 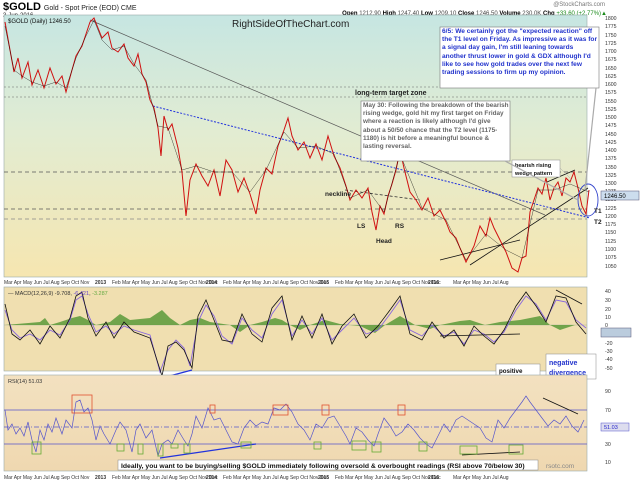 I want to click on rsi-y-axis: 90 70 30 10, so click(x=608, y=427).